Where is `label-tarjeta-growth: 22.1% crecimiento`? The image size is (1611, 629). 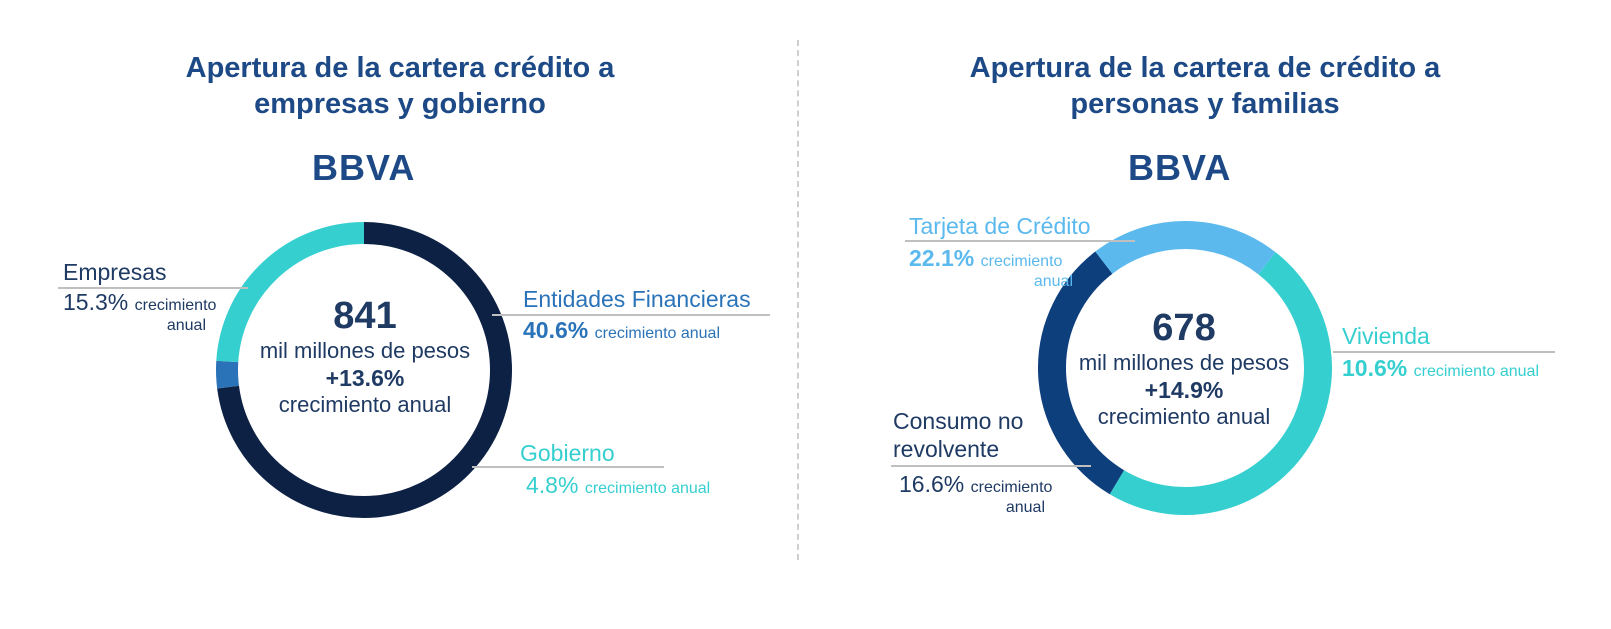
label-tarjeta-growth: 22.1% crecimiento is located at coordinates (985, 260).